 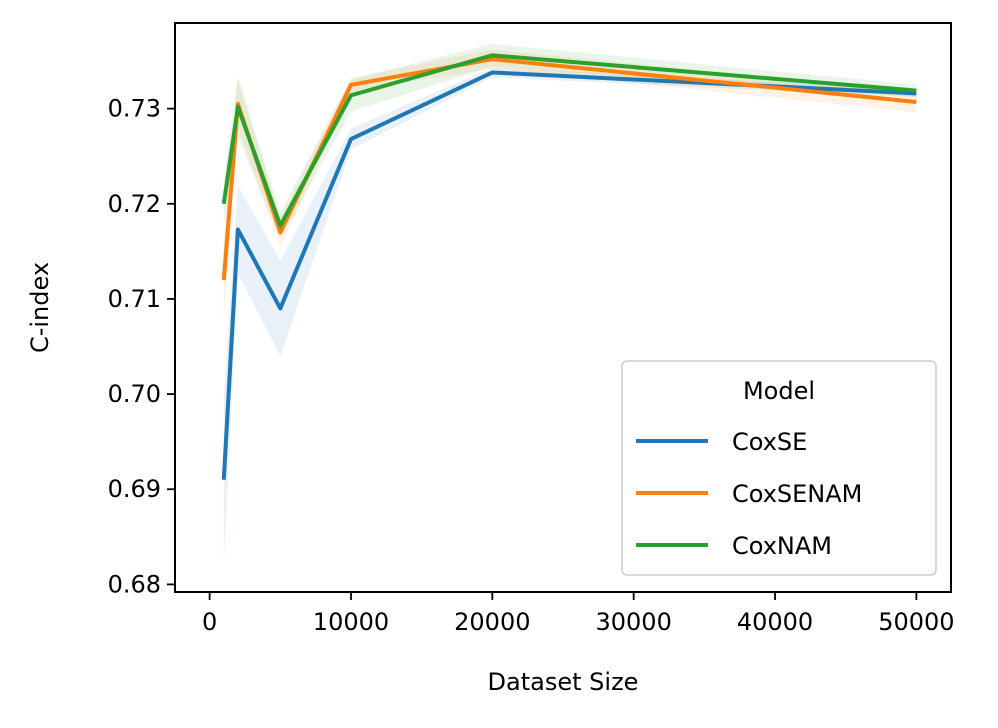 What do you see at coordinates (351, 622) in the screenshot?
I see `x-tick-label: 10000` at bounding box center [351, 622].